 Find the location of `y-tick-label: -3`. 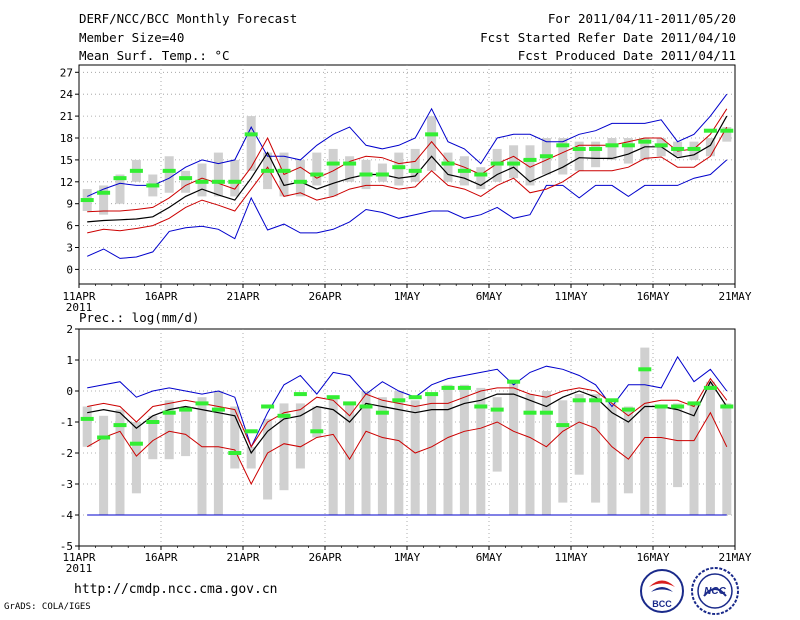

y-tick-label: -3 is located at coordinates (66, 484).